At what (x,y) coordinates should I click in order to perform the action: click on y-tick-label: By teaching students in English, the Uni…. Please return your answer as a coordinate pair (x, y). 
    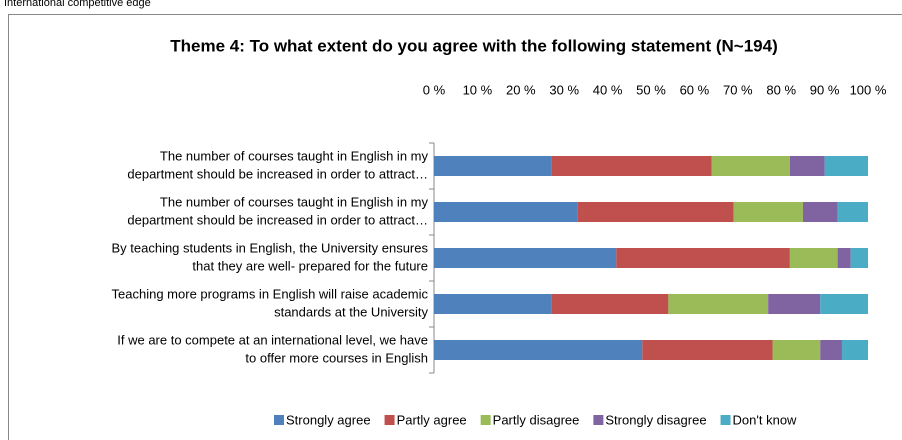
    Looking at the image, I should click on (269, 247).